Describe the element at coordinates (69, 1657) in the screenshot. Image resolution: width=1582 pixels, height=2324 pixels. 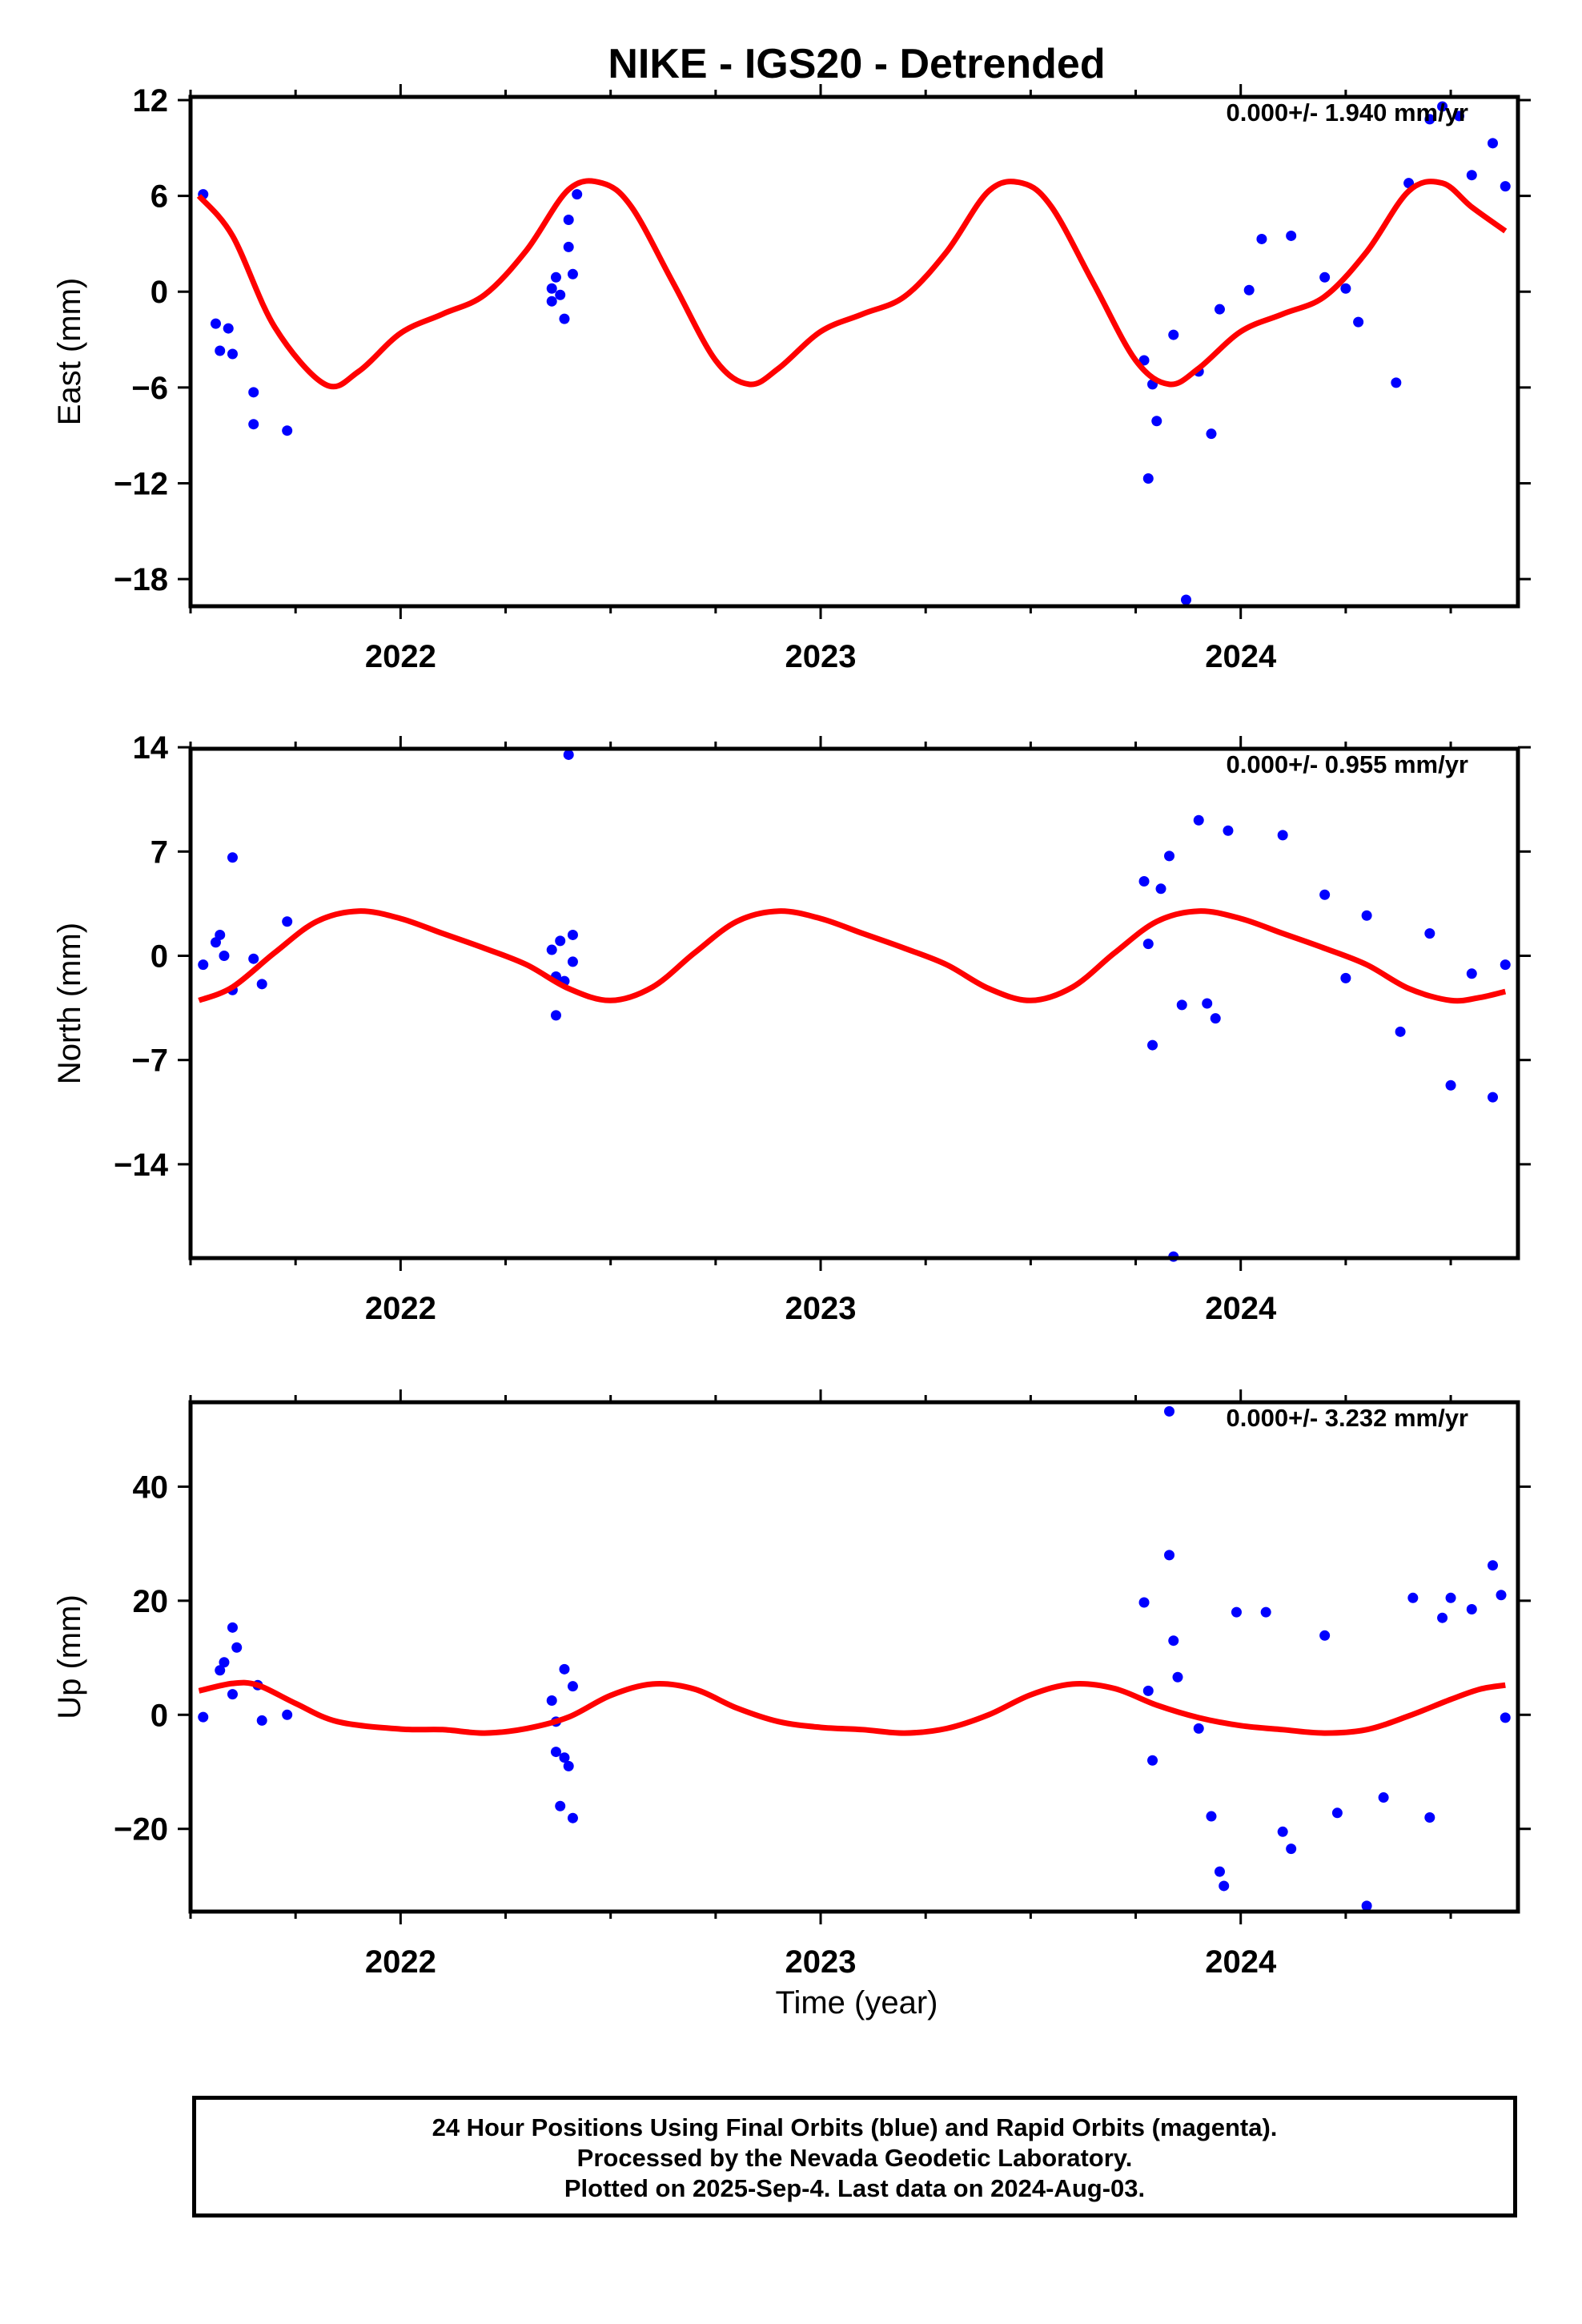
I see `y-axis-label: Up (mm)` at that location.